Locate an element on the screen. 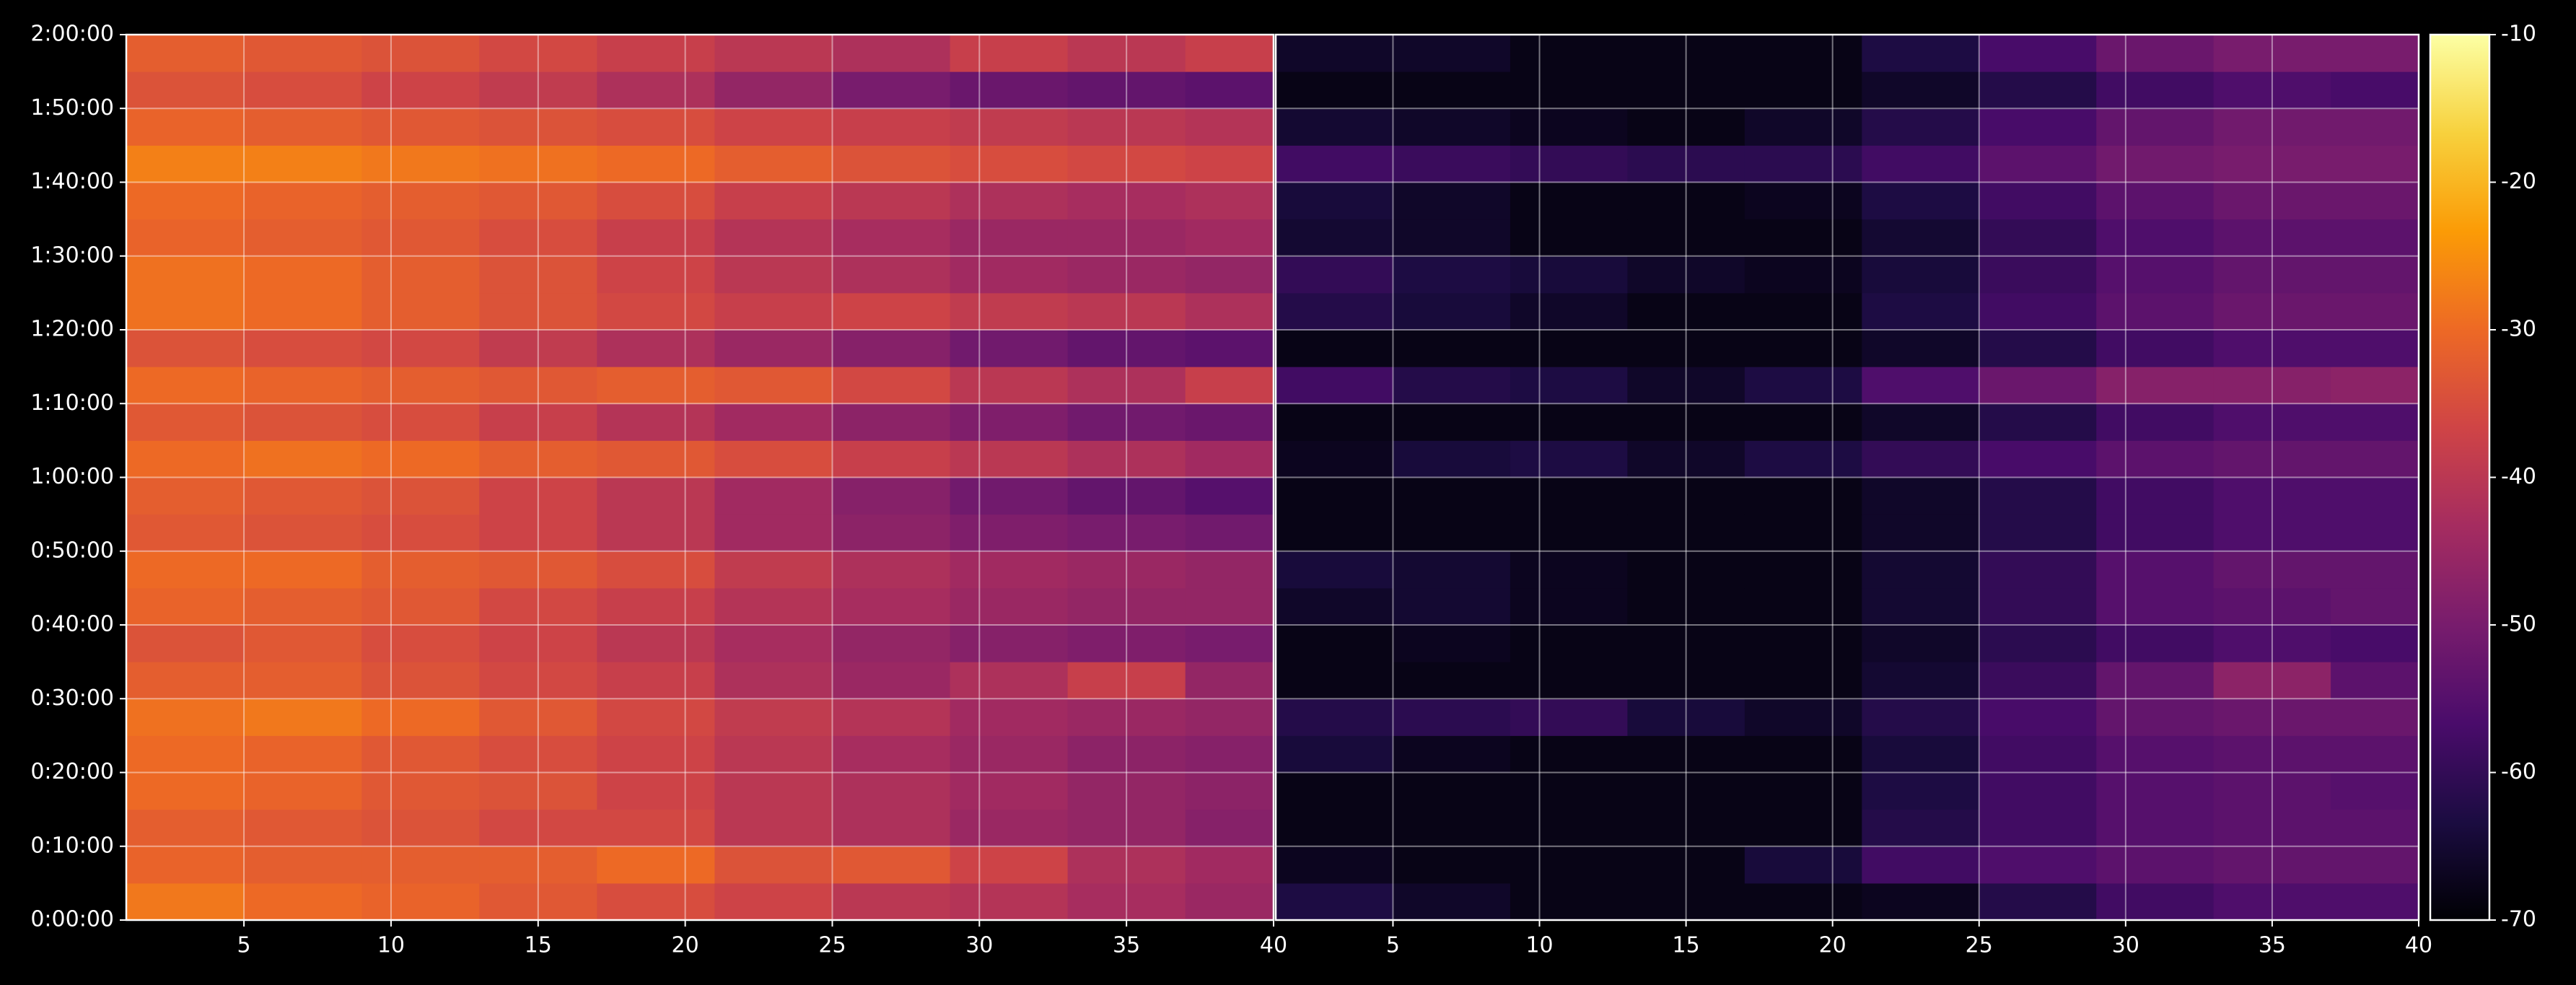 This screenshot has width=2576, height=985. x-tick-label: 20 is located at coordinates (685, 945).